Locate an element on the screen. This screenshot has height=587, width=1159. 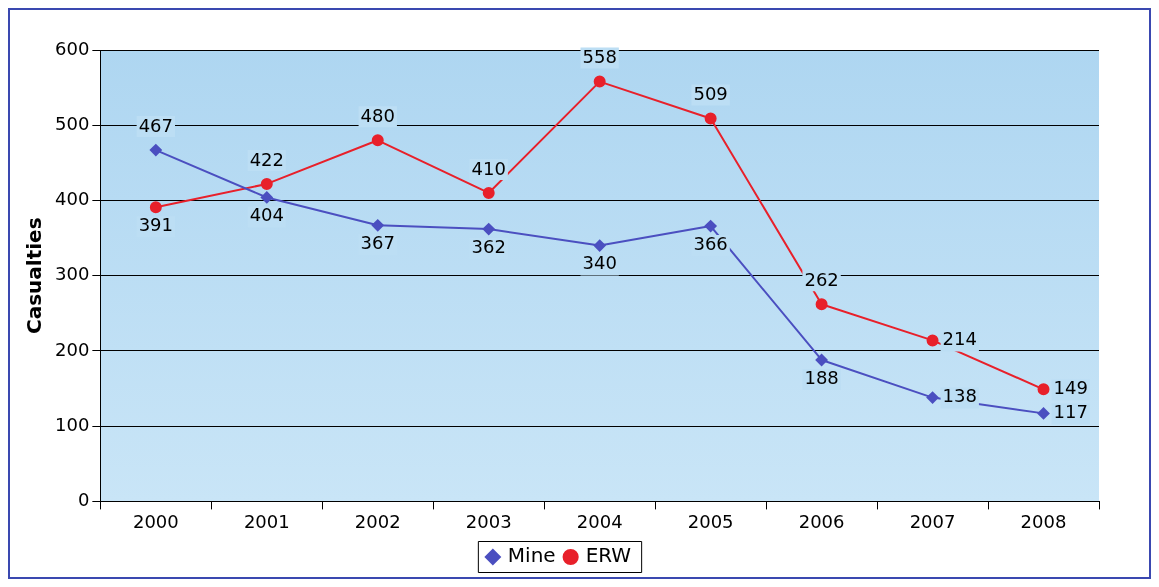
data-label: 117 is located at coordinates (1070, 412).